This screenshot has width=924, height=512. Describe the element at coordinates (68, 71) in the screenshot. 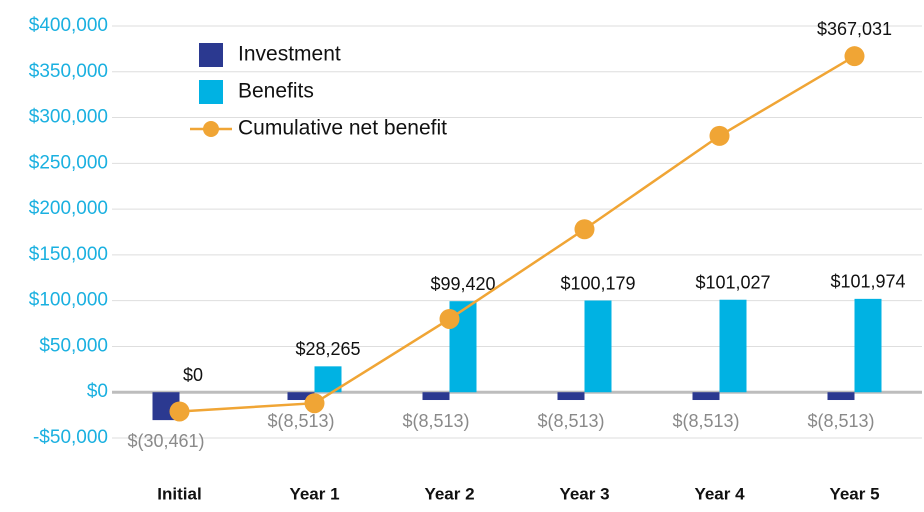

I see `y-tick-label: $350,000` at that location.